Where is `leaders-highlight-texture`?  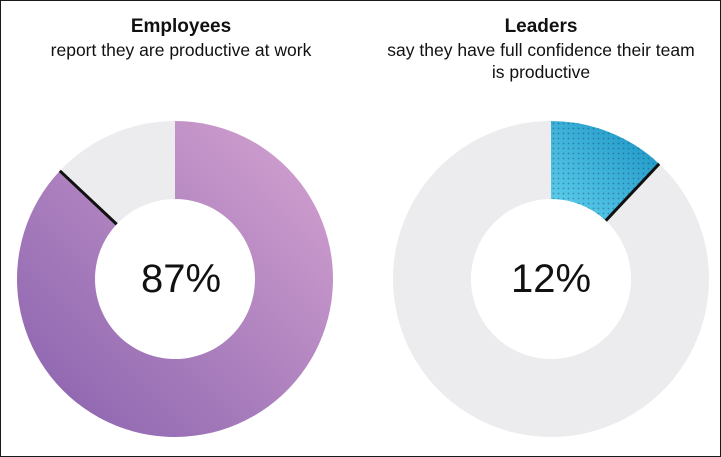
leaders-highlight-texture is located at coordinates (605, 171).